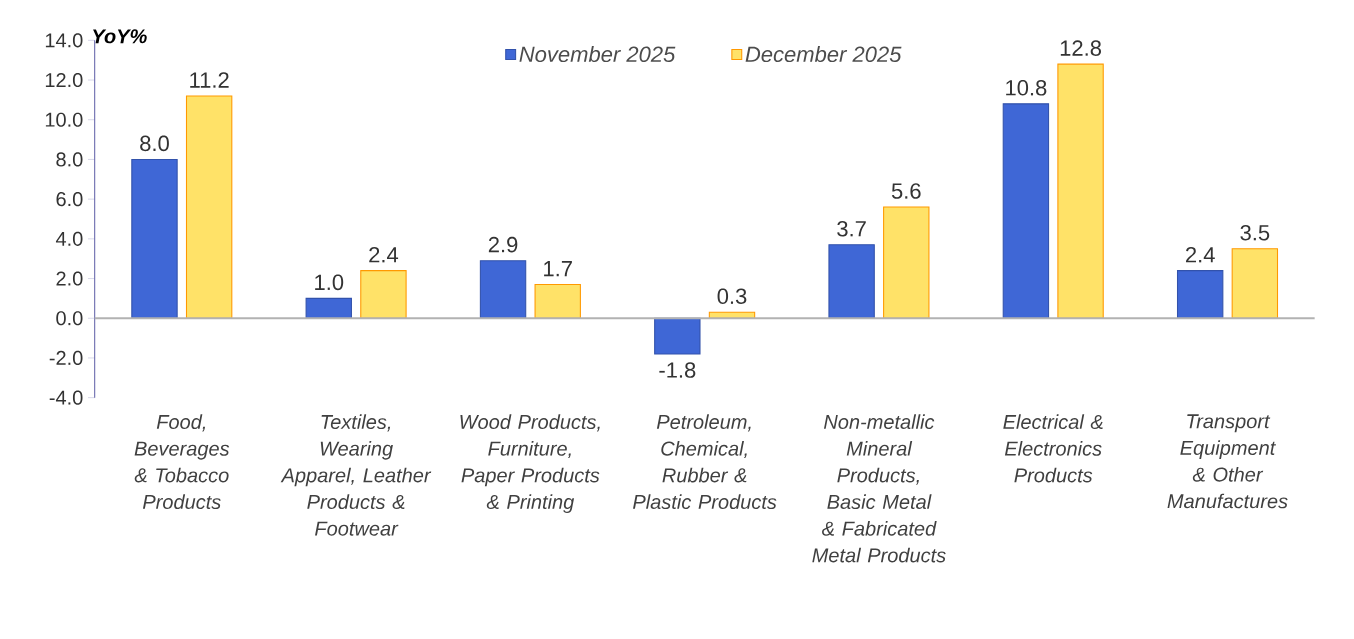 The width and height of the screenshot is (1354, 639). What do you see at coordinates (705, 462) in the screenshot?
I see `x-tick-label: Petroleum, Chemical, Rubber & Plastic Products` at bounding box center [705, 462].